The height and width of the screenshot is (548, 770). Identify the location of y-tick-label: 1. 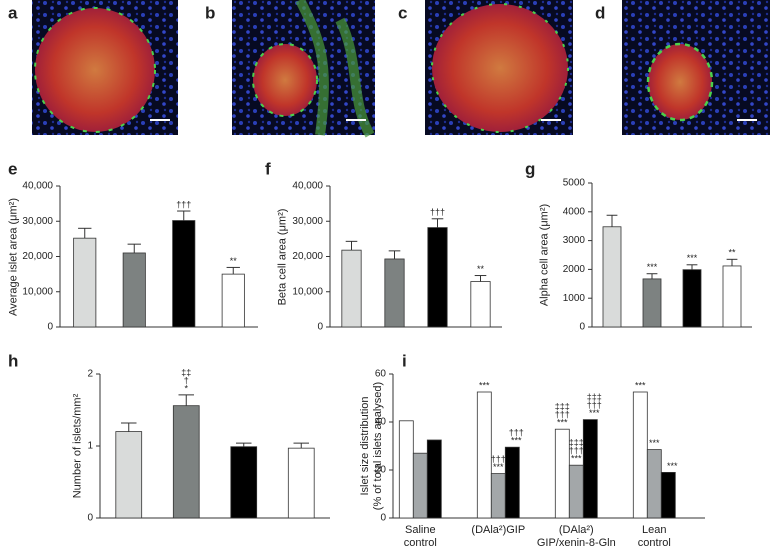
(90, 446).